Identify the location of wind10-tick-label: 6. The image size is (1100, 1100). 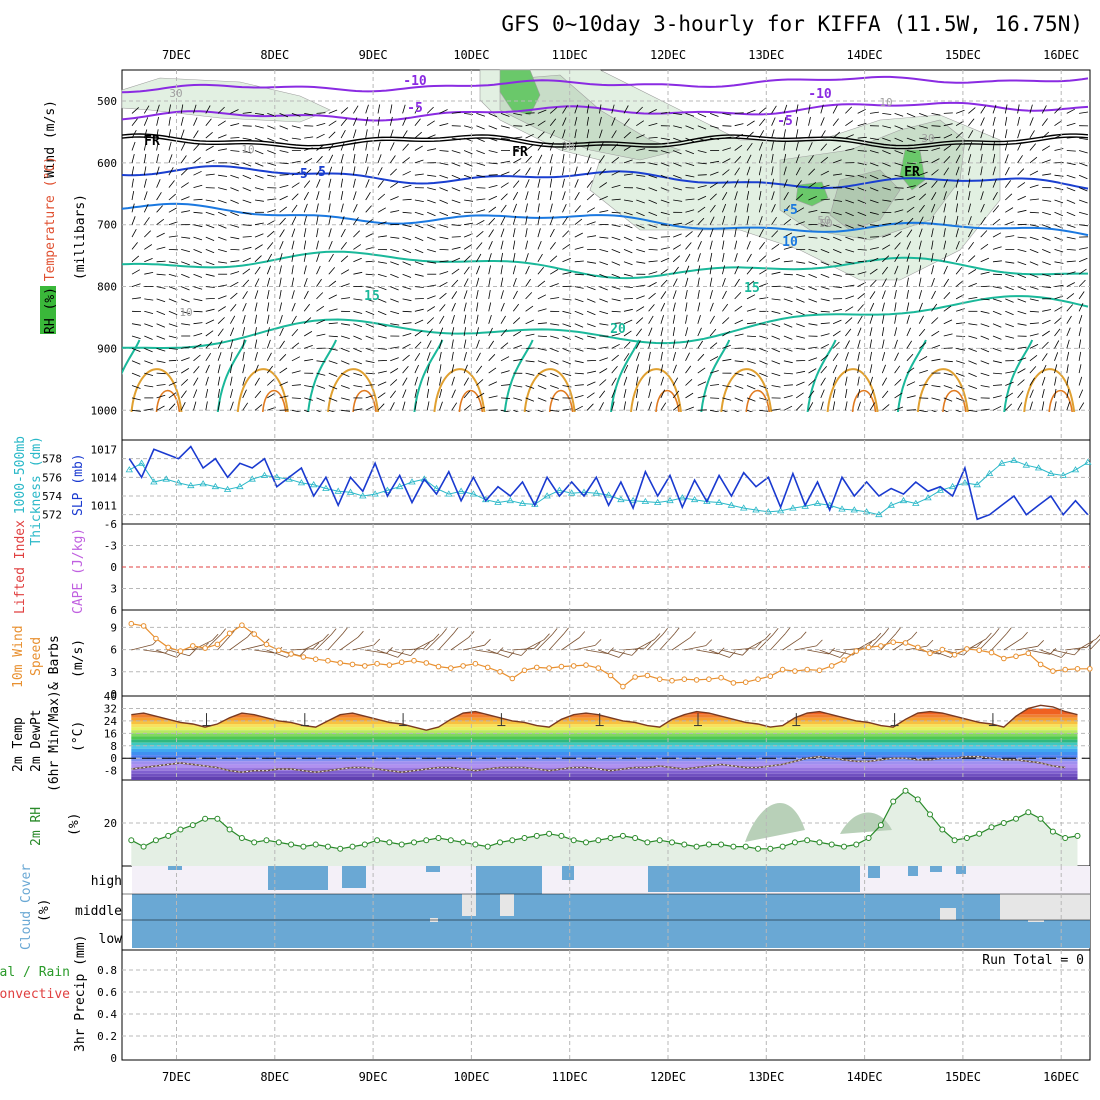
(113, 650).